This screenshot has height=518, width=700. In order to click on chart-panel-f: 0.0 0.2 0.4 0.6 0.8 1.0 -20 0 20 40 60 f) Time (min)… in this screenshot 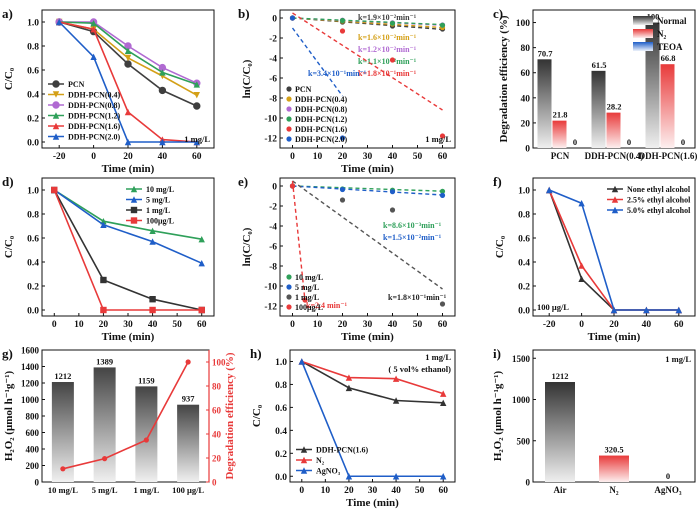, I will do `click(594, 258)`.